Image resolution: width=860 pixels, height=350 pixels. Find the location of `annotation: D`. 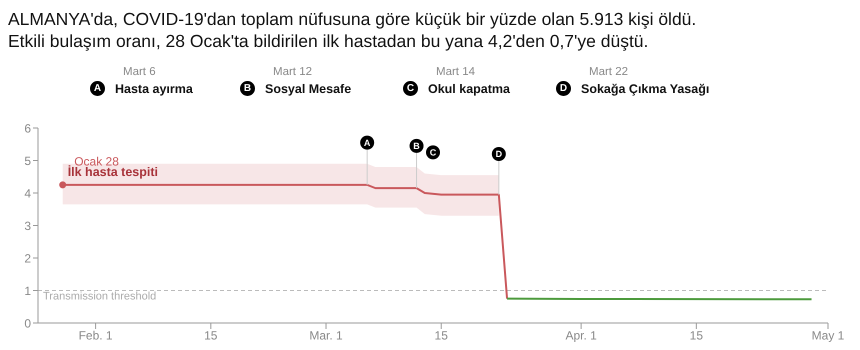

annotation: D is located at coordinates (499, 154).